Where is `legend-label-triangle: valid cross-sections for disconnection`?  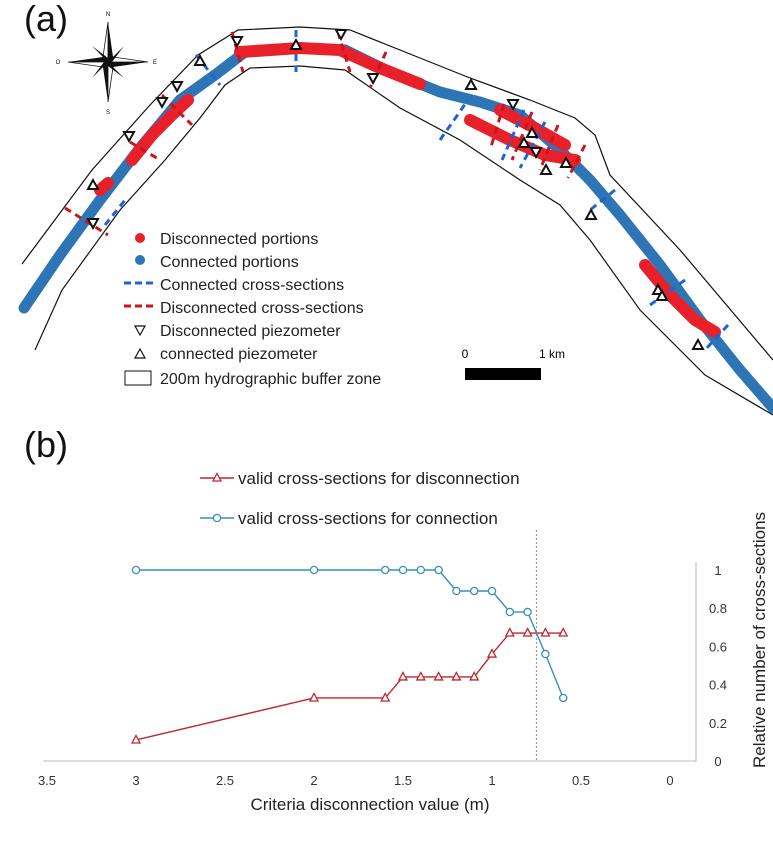
legend-label-triangle: valid cross-sections for disconnection is located at coordinates (379, 478).